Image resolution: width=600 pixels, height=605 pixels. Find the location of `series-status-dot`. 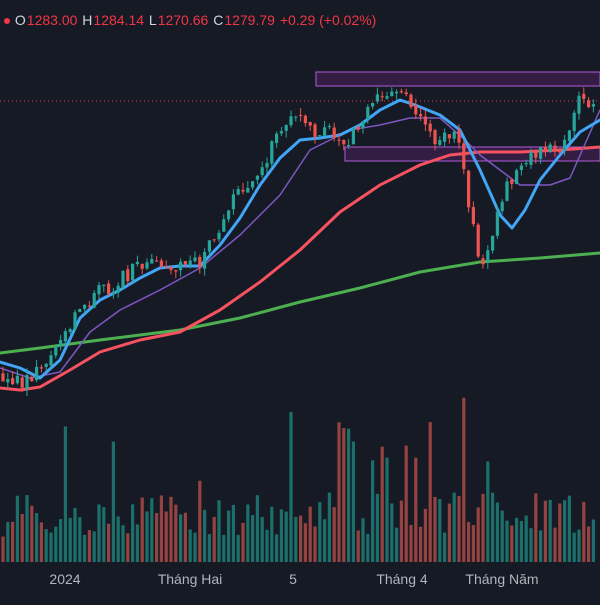

series-status-dot is located at coordinates (7, 21).